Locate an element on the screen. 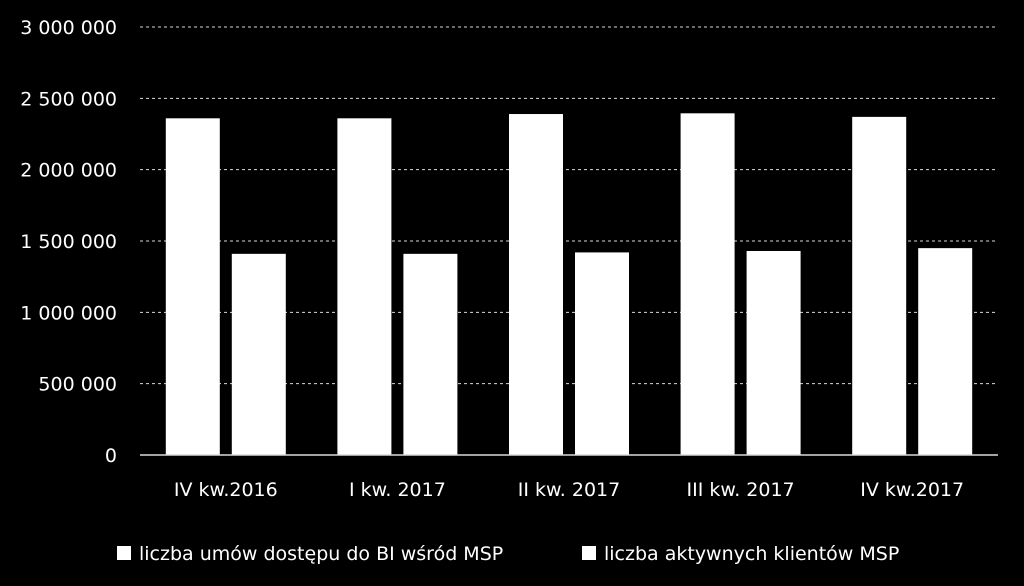 Image resolution: width=1024 pixels, height=586 pixels. y-tick-label: 0 is located at coordinates (111, 456).